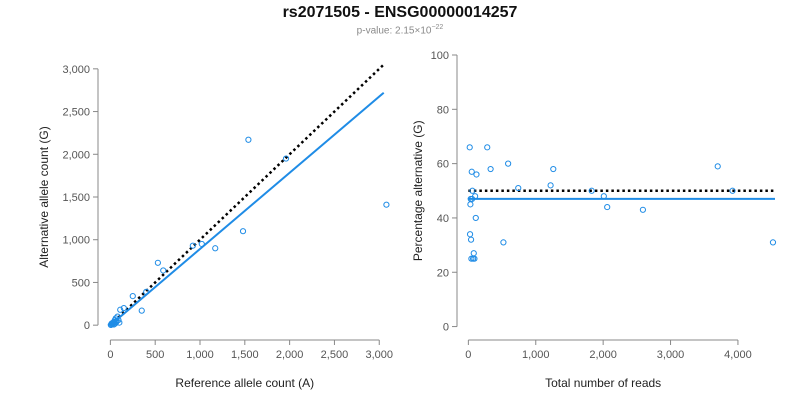 The image size is (800, 400). Describe the element at coordinates (155, 355) in the screenshot. I see `x-tick-label: 500` at that location.